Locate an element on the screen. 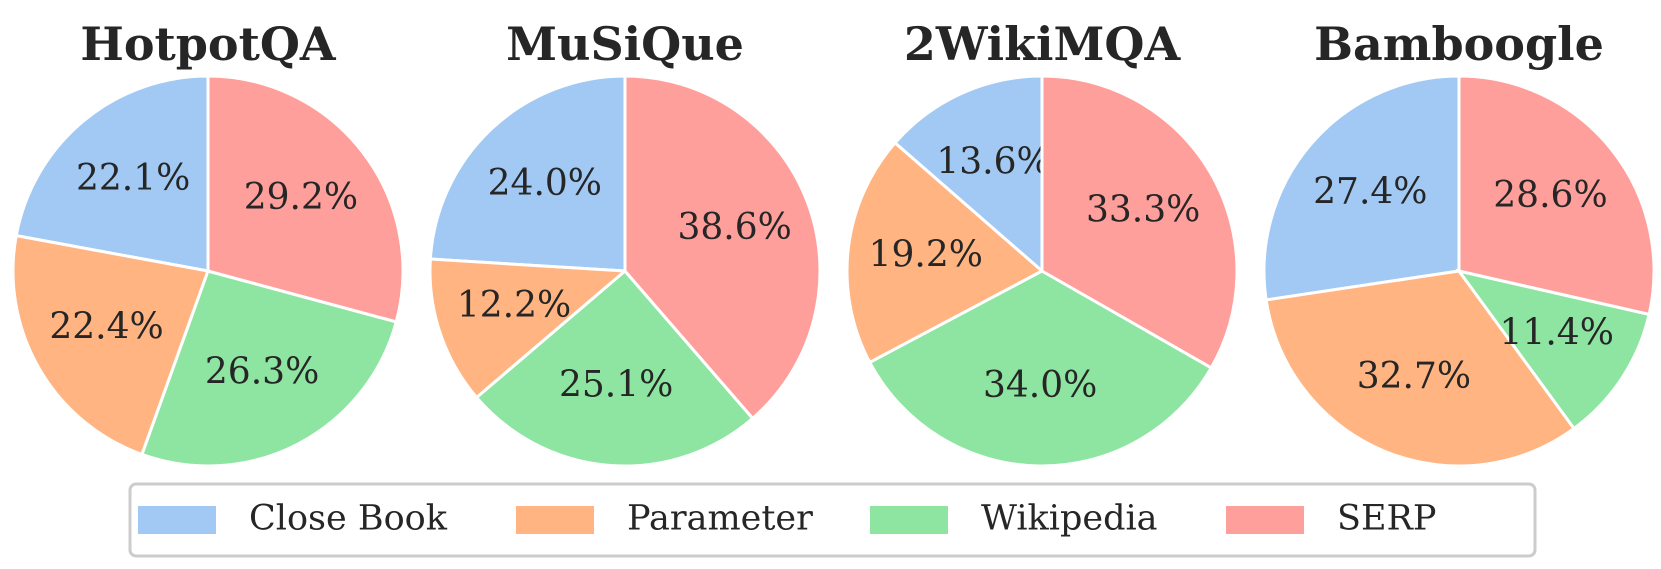  pie-title-musique: MuSiQue is located at coordinates (625, 44).